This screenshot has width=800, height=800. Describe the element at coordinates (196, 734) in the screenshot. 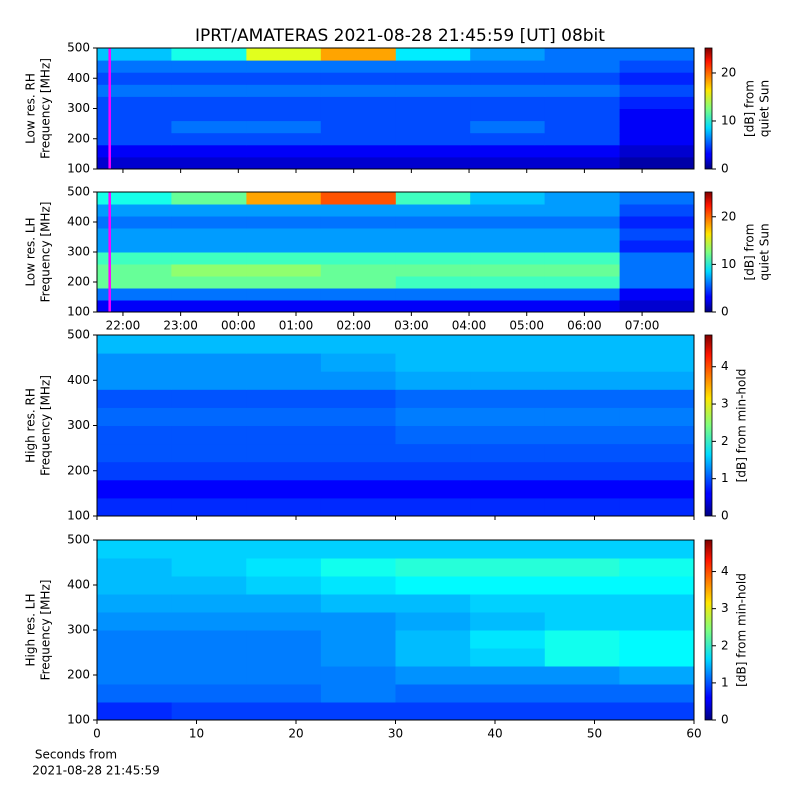

I see `x-tick-label: 10` at that location.